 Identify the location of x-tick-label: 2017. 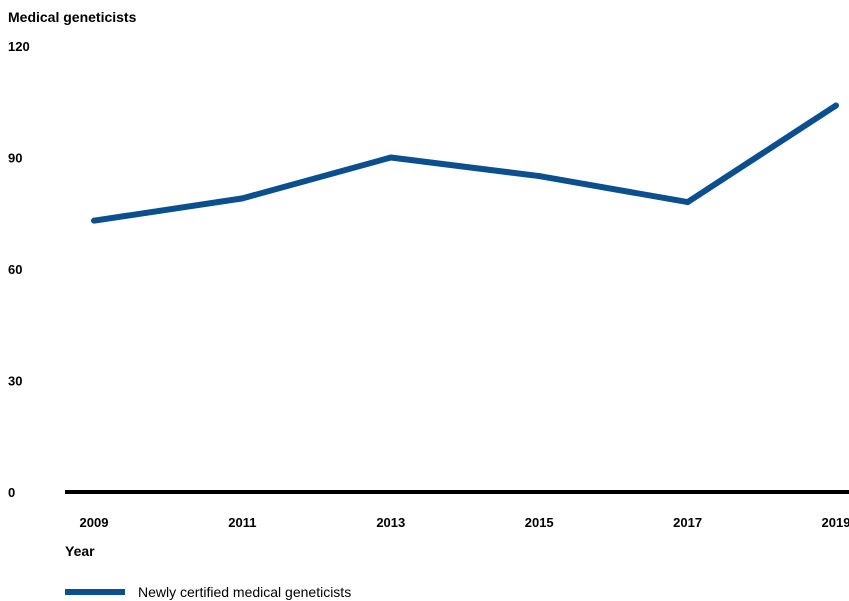
(687, 522).